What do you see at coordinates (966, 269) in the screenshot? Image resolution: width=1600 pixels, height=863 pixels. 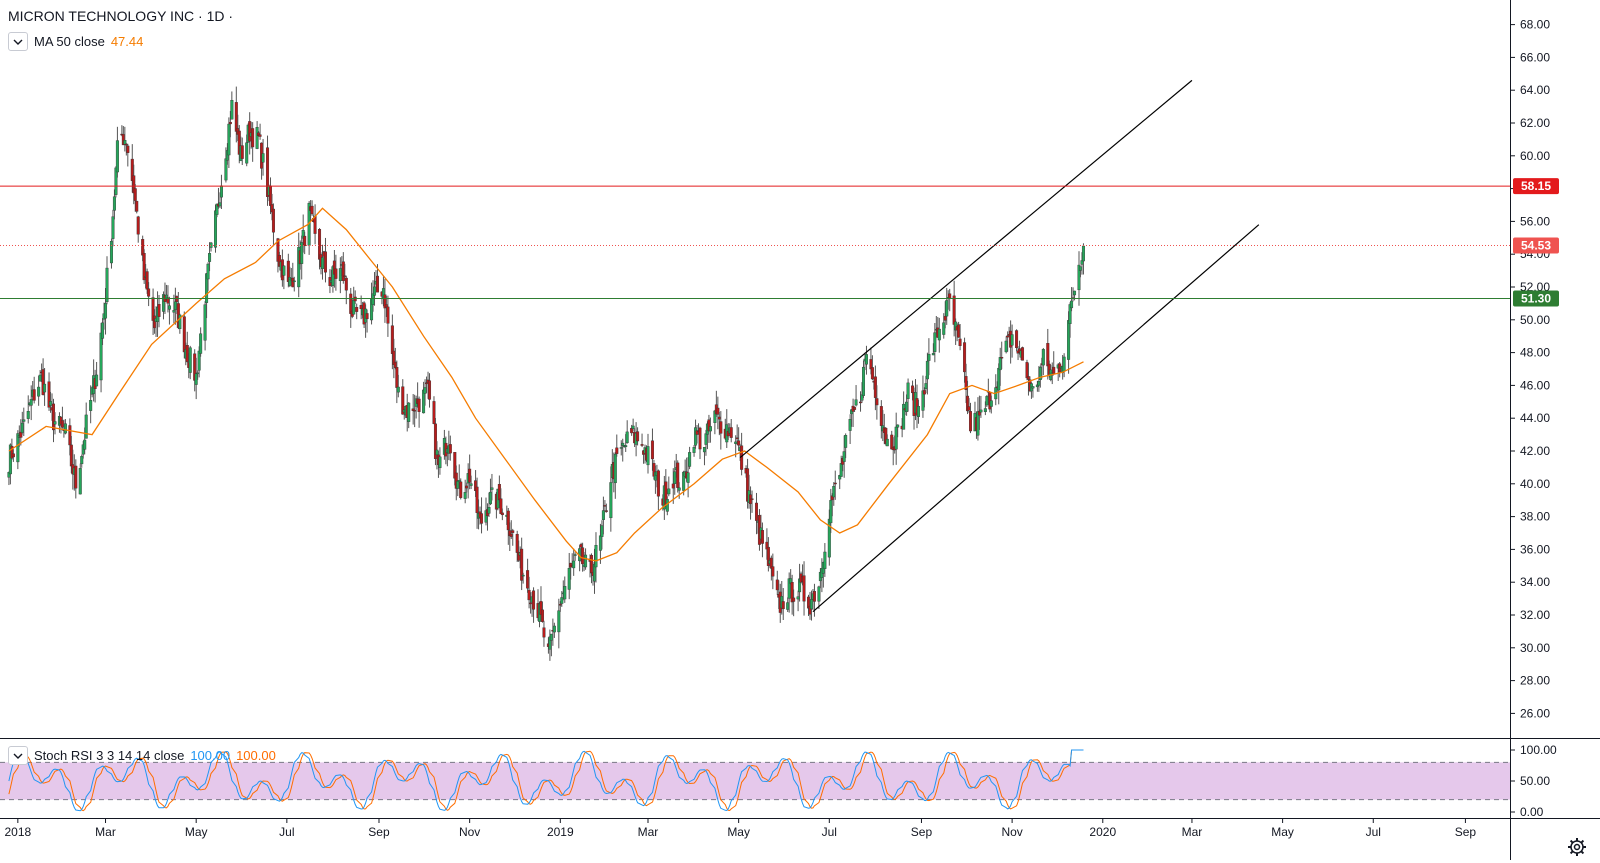 I see `upper-channel-trendline` at bounding box center [966, 269].